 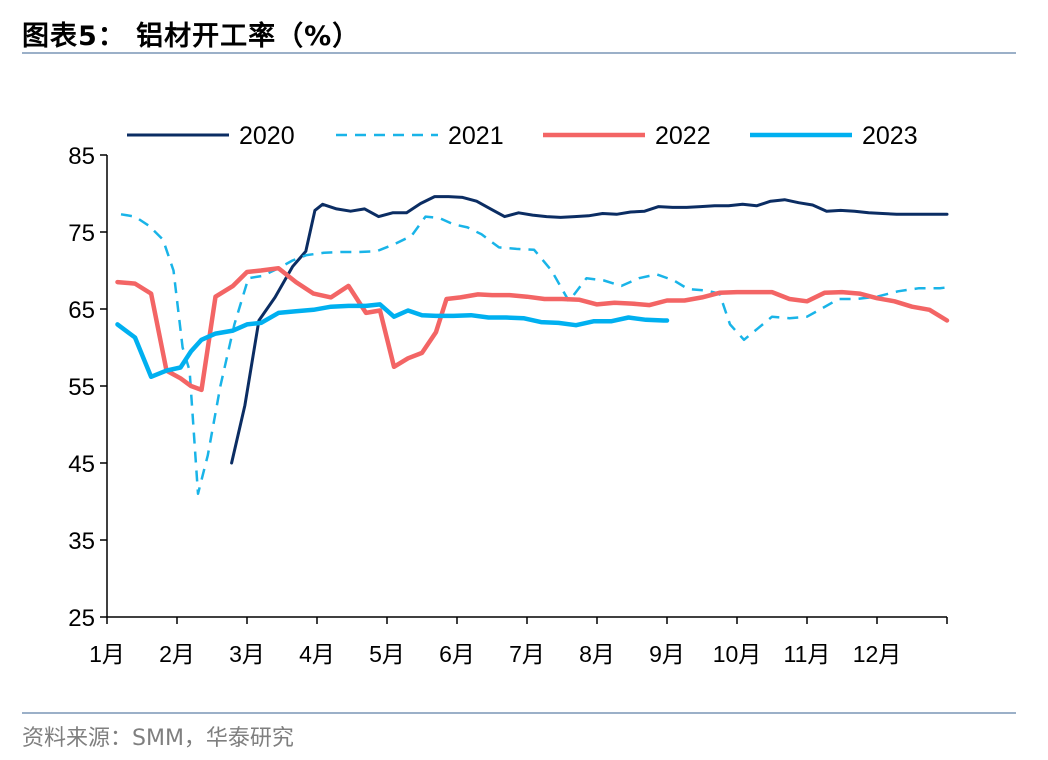 I want to click on x-tick-label: 12月, so click(x=877, y=654).